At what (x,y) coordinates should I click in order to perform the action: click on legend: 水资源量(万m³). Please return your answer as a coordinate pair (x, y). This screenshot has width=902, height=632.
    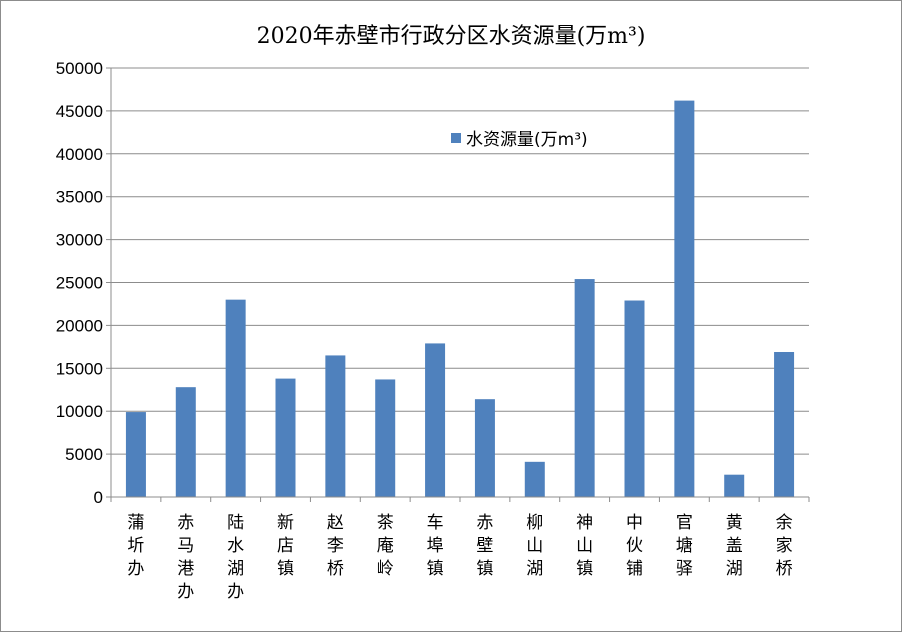
    Looking at the image, I should click on (519, 140).